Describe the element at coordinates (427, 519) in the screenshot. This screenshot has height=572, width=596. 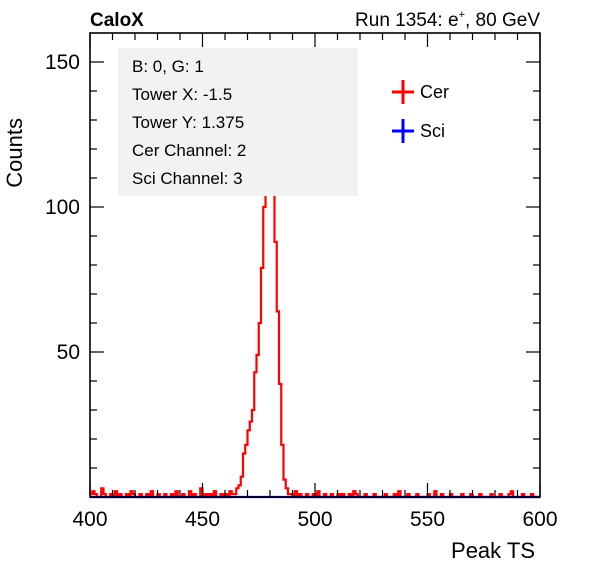
I see `x-tick-label: 550` at that location.